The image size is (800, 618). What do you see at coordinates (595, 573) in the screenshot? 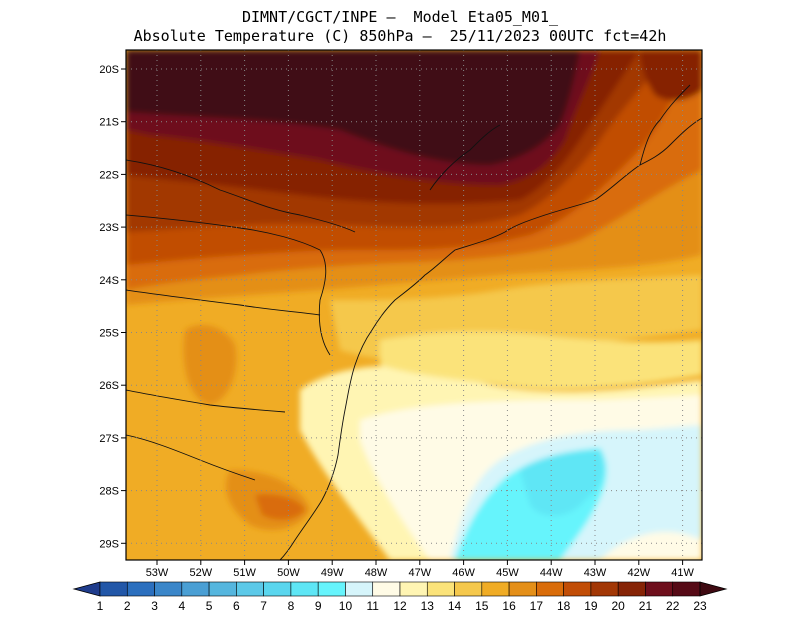
I see `lon-label: 43W` at bounding box center [595, 573].